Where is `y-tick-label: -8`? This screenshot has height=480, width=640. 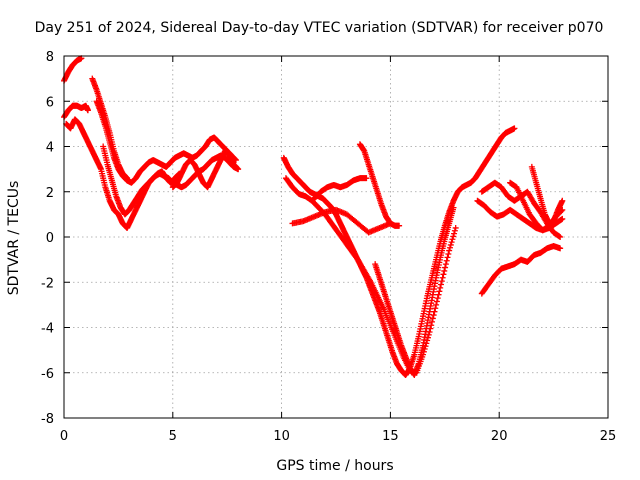
y-tick-label: -8 is located at coordinates (47, 419).